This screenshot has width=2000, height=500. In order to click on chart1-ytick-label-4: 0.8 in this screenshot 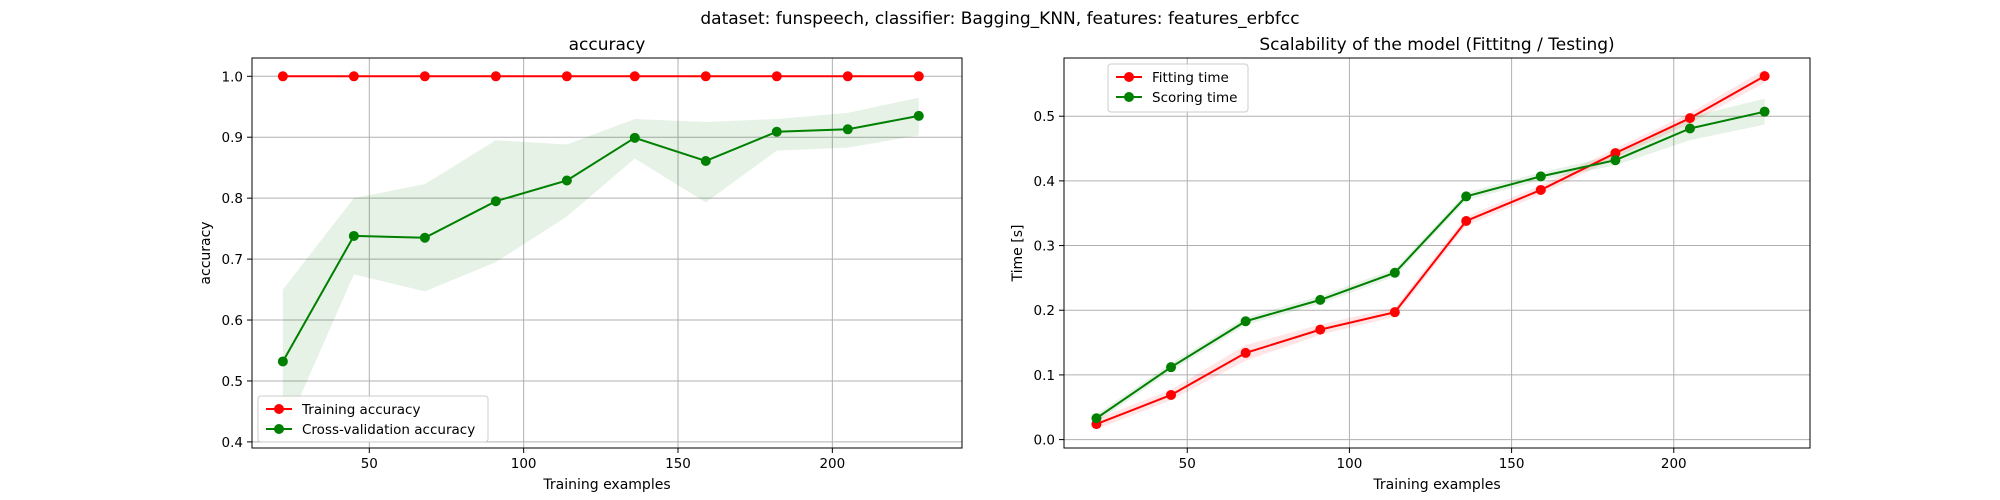, I will do `click(232, 199)`.